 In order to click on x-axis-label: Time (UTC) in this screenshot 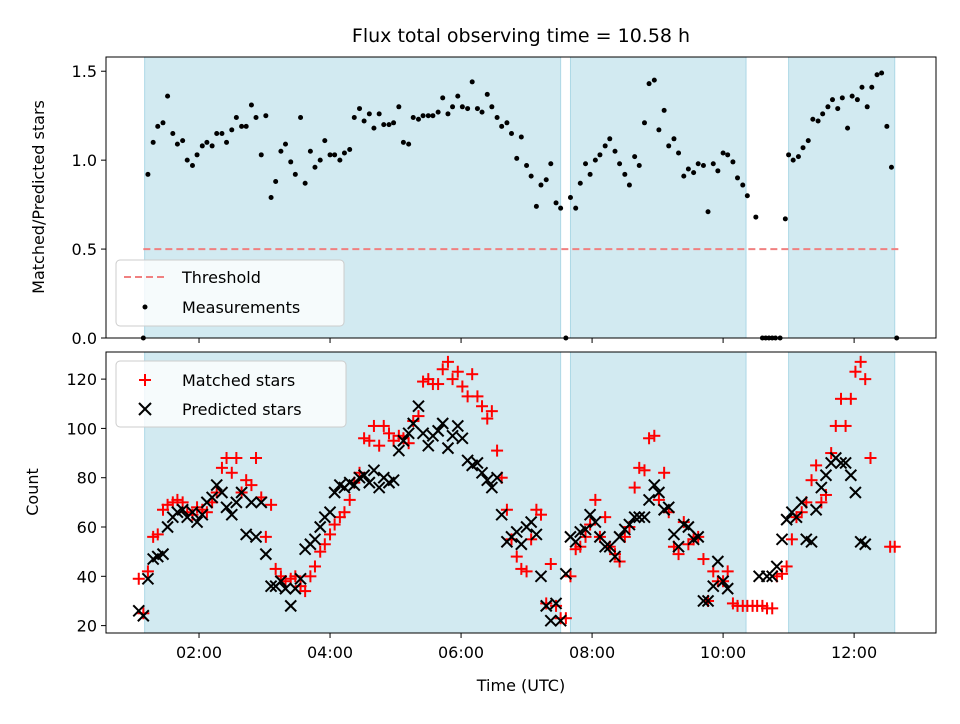, I will do `click(520, 685)`.